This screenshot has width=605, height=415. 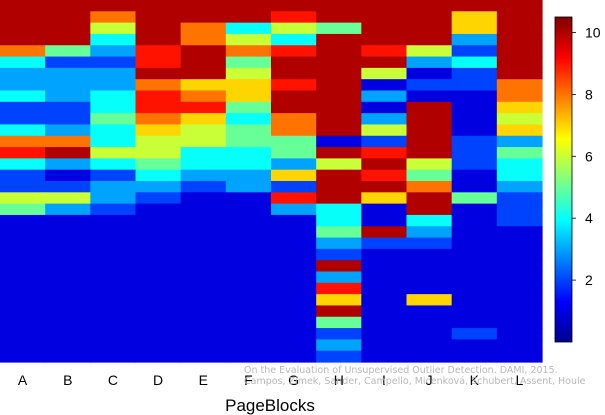 I want to click on column-label: A, so click(x=23, y=380).